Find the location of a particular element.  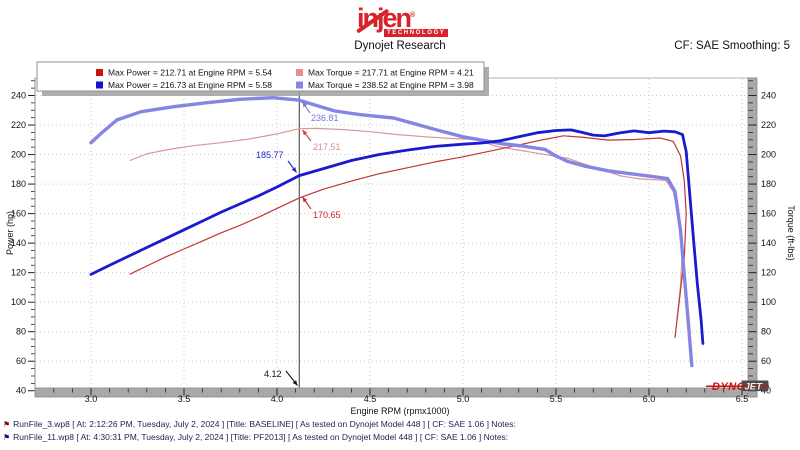

x-tick-label: 6.0 is located at coordinates (649, 399).